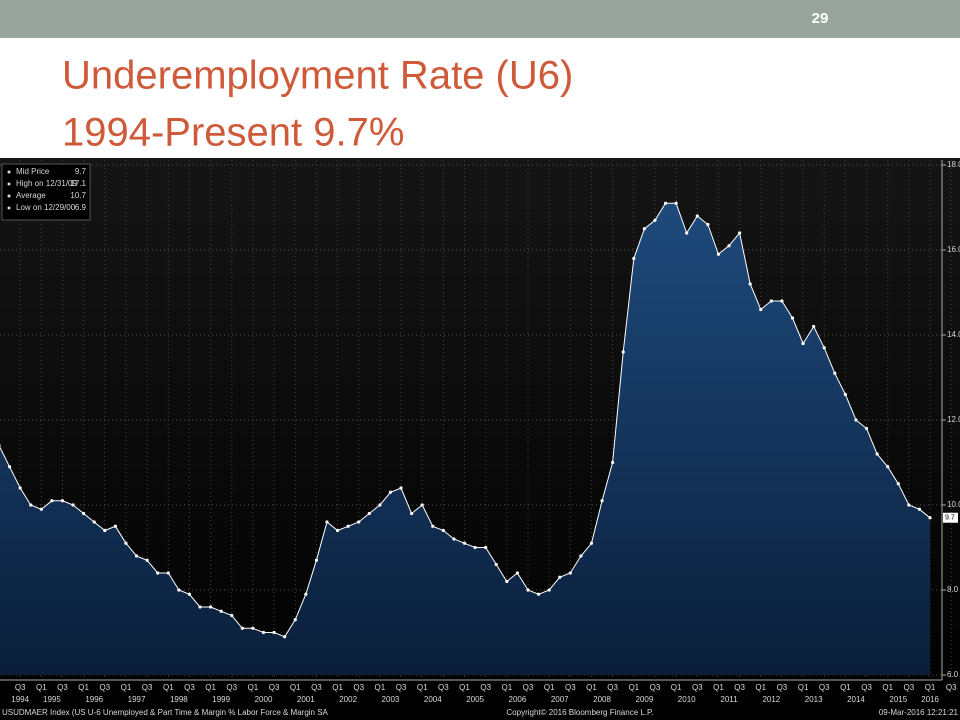 The height and width of the screenshot is (720, 960). What do you see at coordinates (687, 699) in the screenshot?
I see `x-year-label: 2010` at bounding box center [687, 699].